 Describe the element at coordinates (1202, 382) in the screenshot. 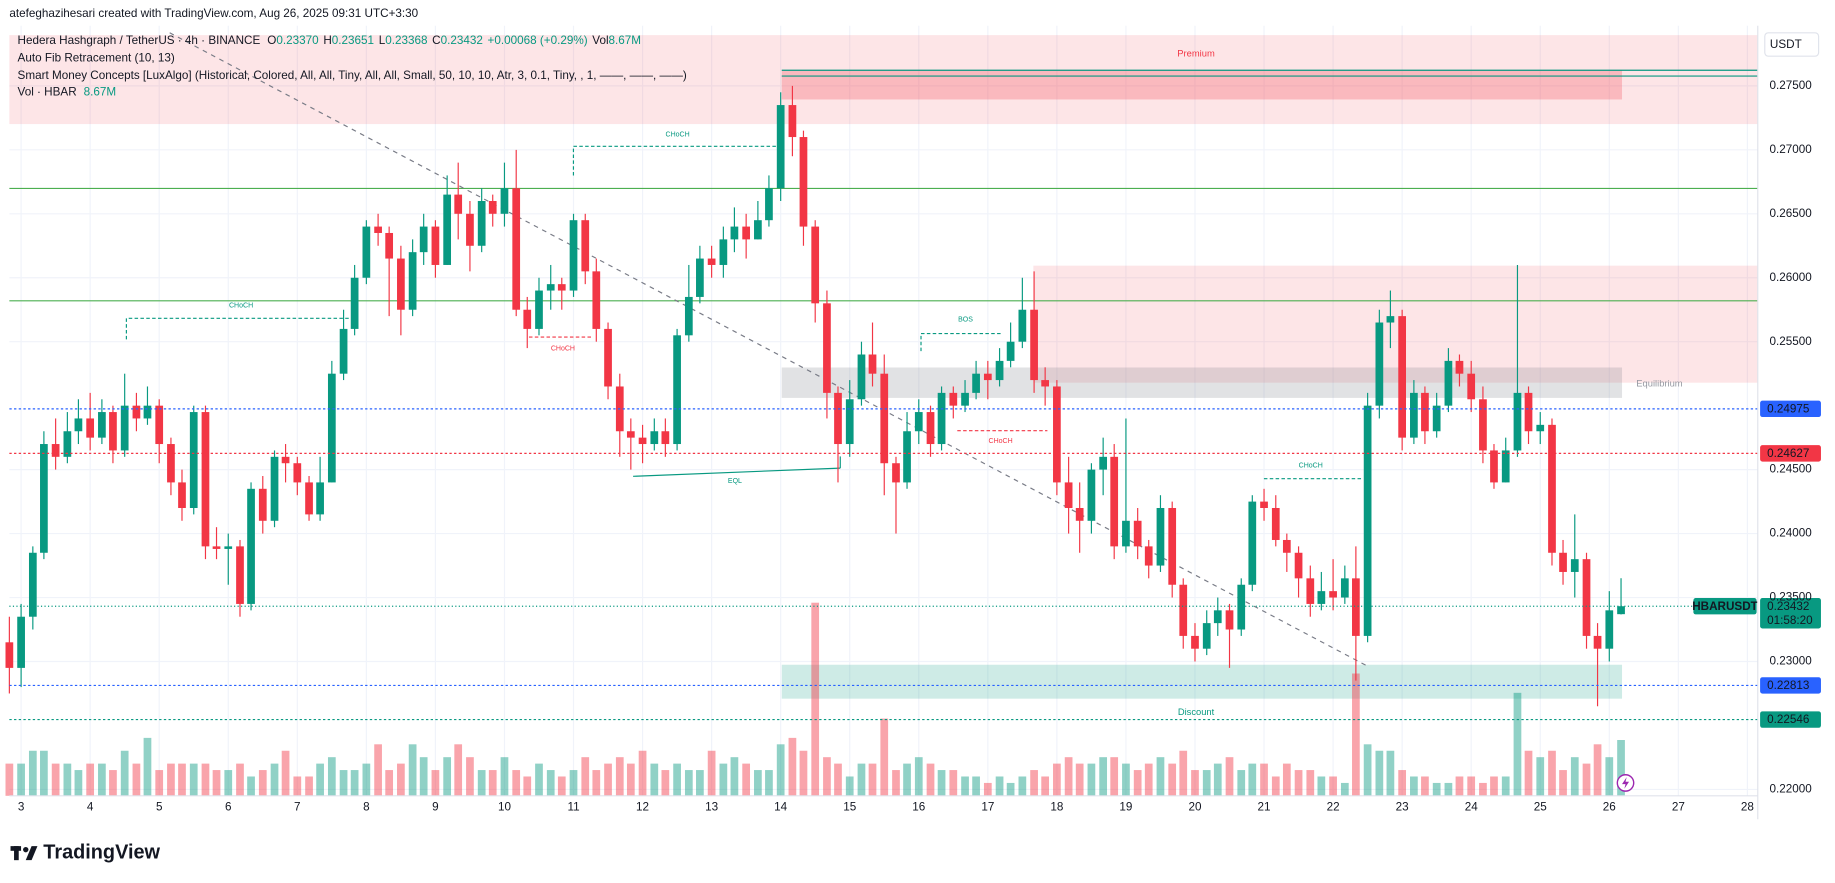

I see `equilibrium-zone` at that location.